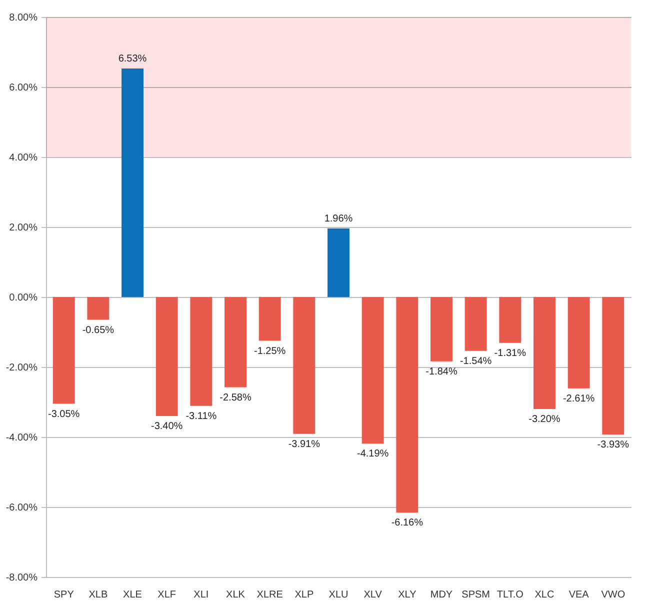 The height and width of the screenshot is (613, 651). I want to click on y-tick-label: 6.00%, so click(23, 88).